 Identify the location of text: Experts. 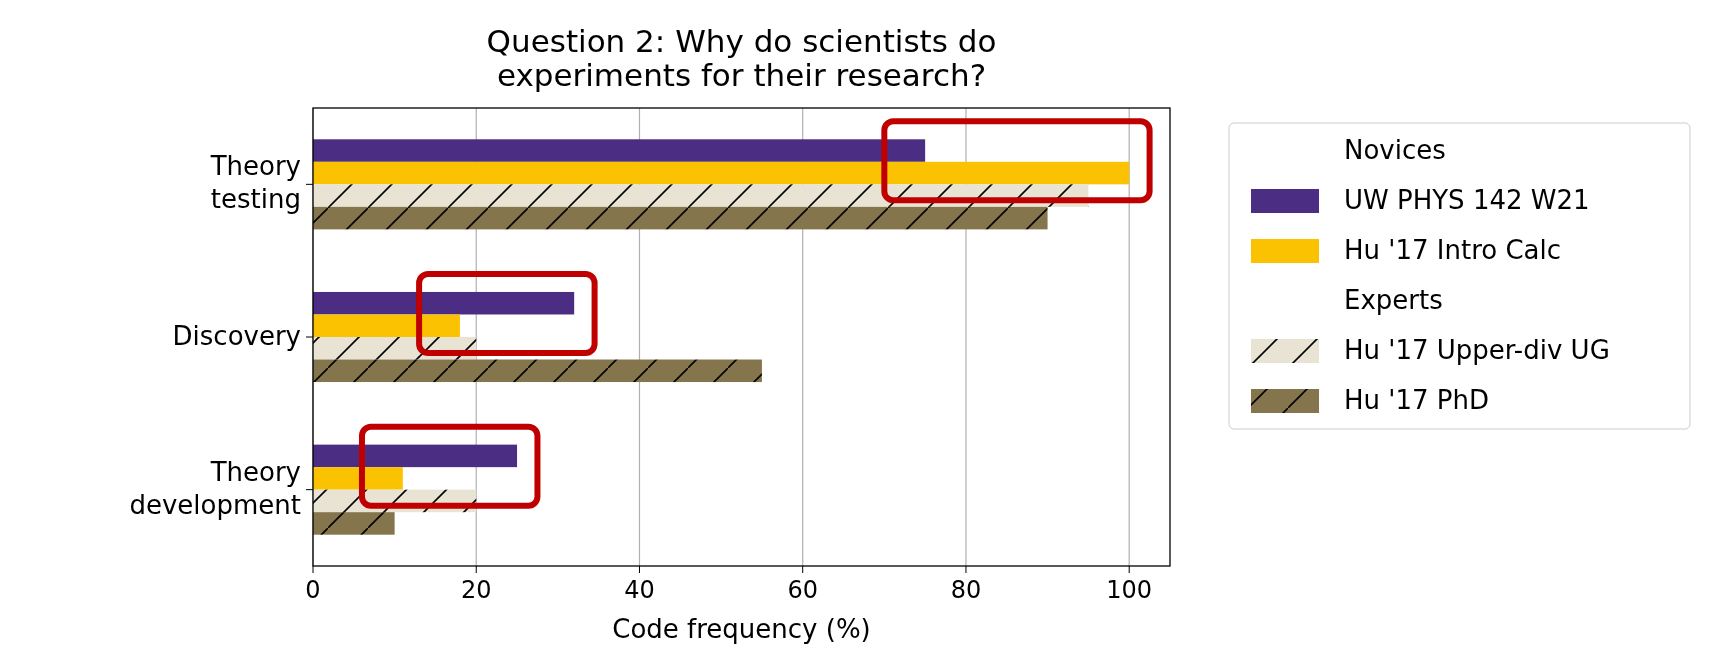
(1393, 299).